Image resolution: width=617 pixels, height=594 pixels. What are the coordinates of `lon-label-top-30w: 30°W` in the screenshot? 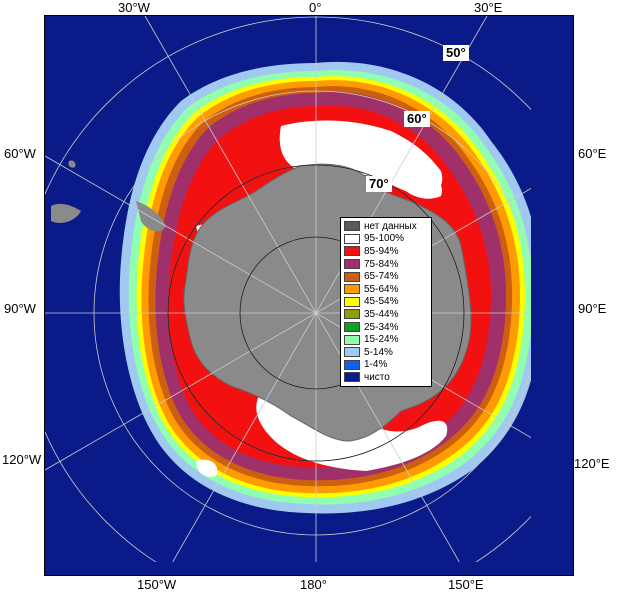 It's located at (134, 7).